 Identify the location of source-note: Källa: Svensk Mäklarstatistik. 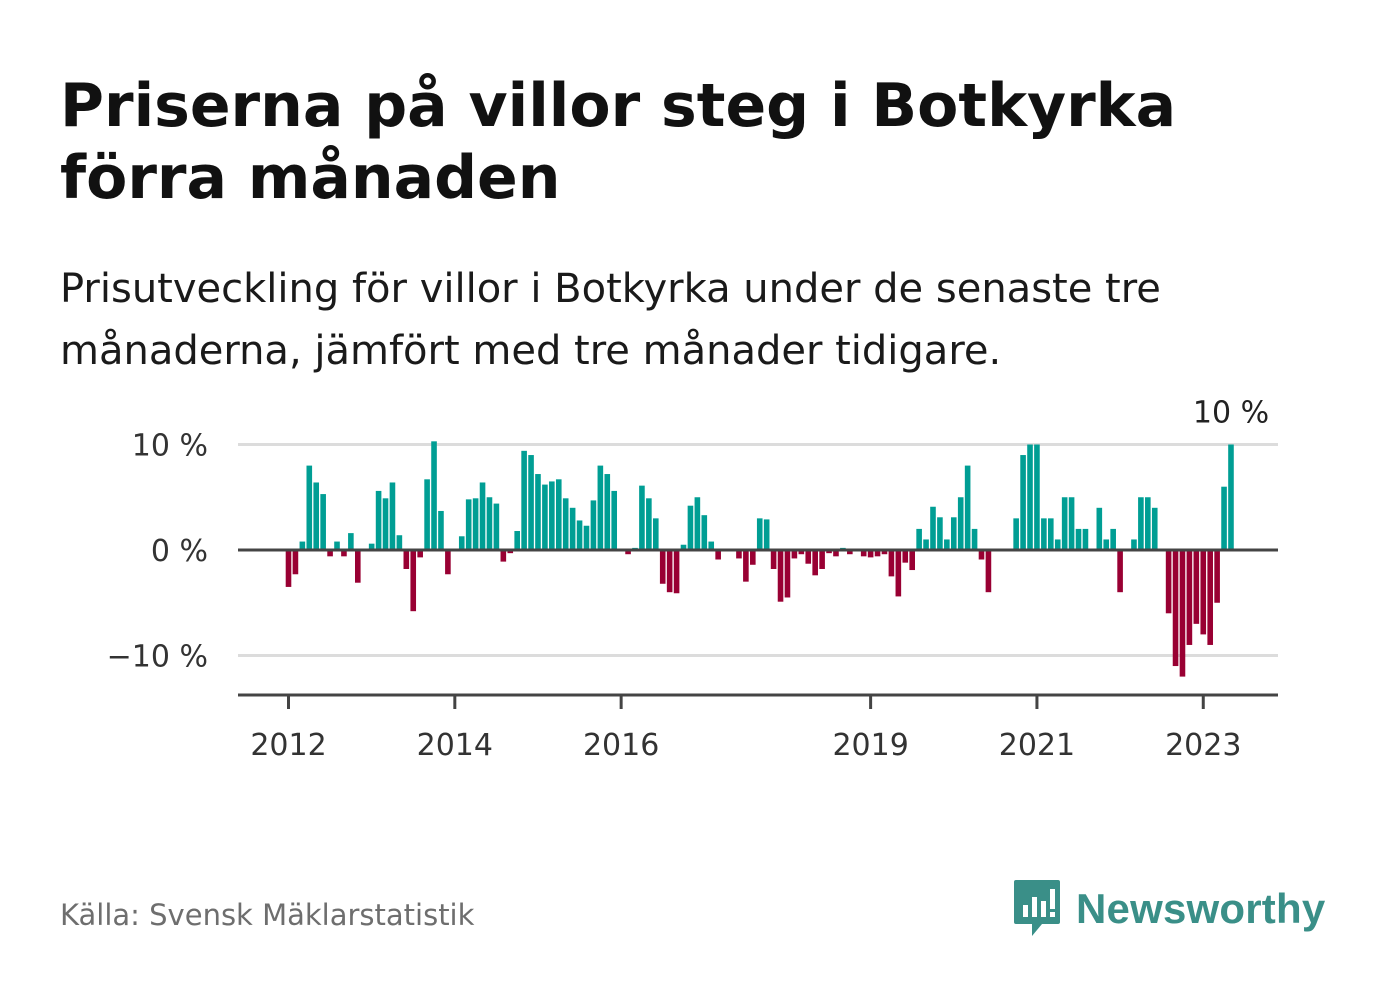
(267, 915).